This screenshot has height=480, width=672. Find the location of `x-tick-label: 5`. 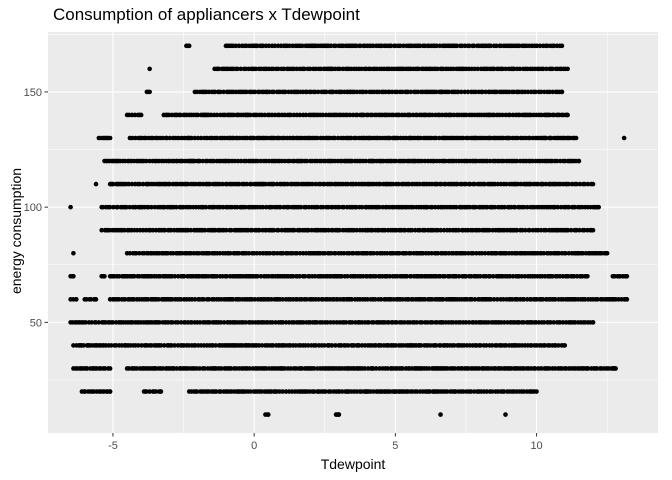

x-tick-label: 5 is located at coordinates (395, 446).